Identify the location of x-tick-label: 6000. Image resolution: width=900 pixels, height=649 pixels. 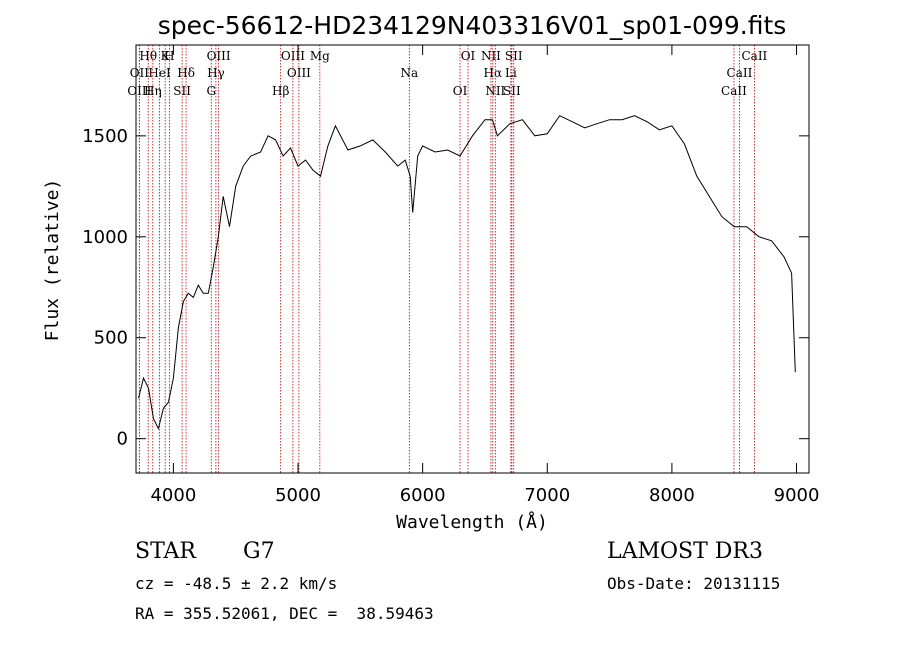
(423, 495).